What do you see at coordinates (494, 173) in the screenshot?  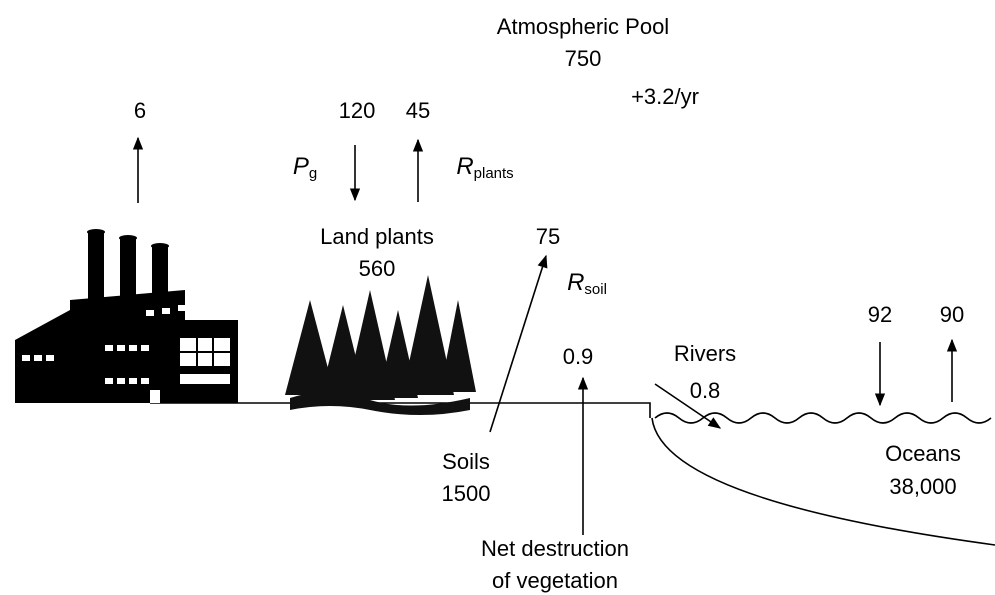 I see `subscript: plants` at bounding box center [494, 173].